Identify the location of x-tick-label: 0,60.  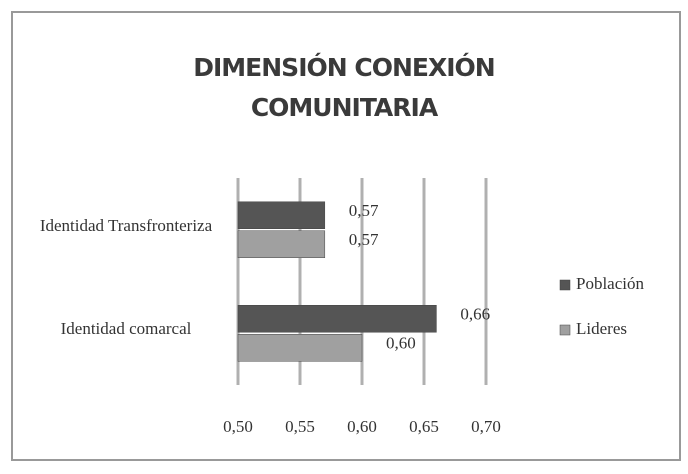
(362, 426).